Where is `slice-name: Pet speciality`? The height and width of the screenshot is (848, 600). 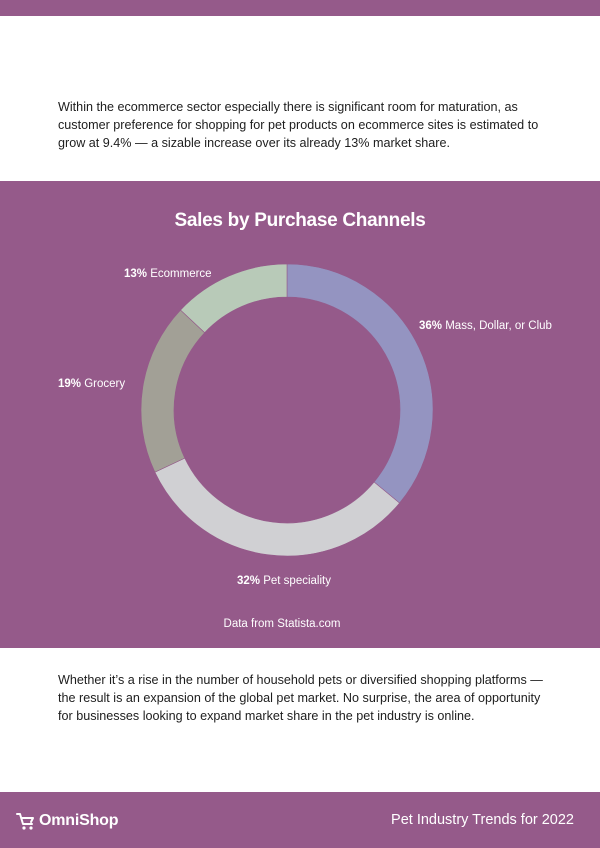 slice-name: Pet speciality is located at coordinates (295, 581).